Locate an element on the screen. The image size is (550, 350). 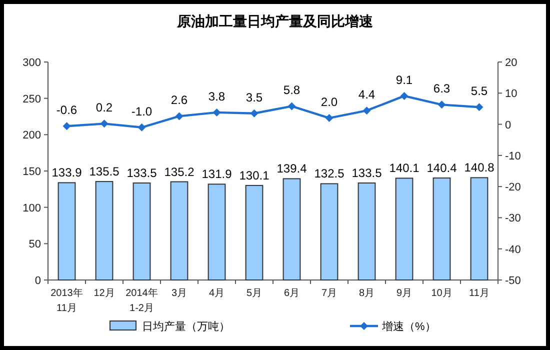
x-tick-label: 3月 is located at coordinates (179, 293).